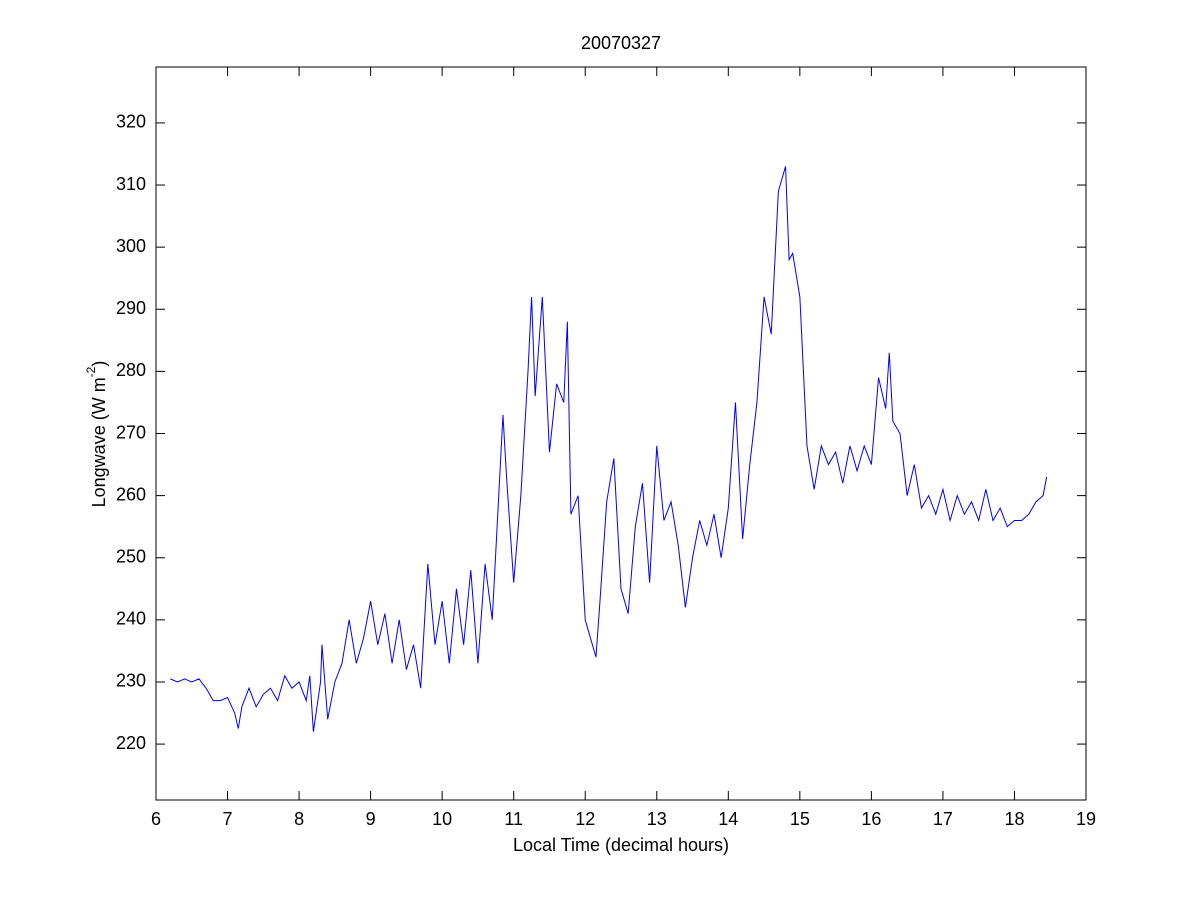  What do you see at coordinates (99, 364) in the screenshot?
I see `y-axis-label-suffix: )` at bounding box center [99, 364].